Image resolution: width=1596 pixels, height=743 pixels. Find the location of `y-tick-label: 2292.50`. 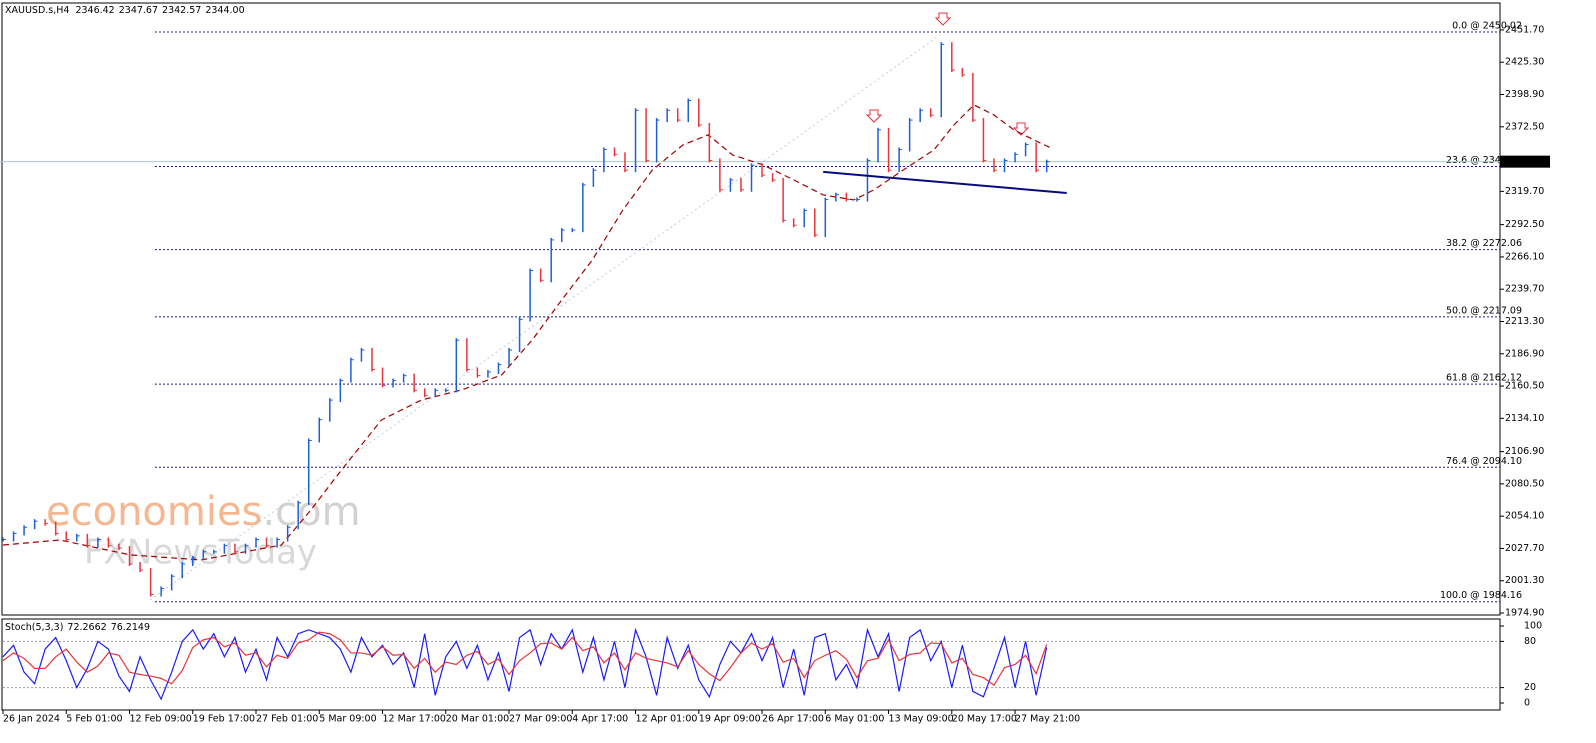

y-tick-label: 2292.50 is located at coordinates (1524, 224).